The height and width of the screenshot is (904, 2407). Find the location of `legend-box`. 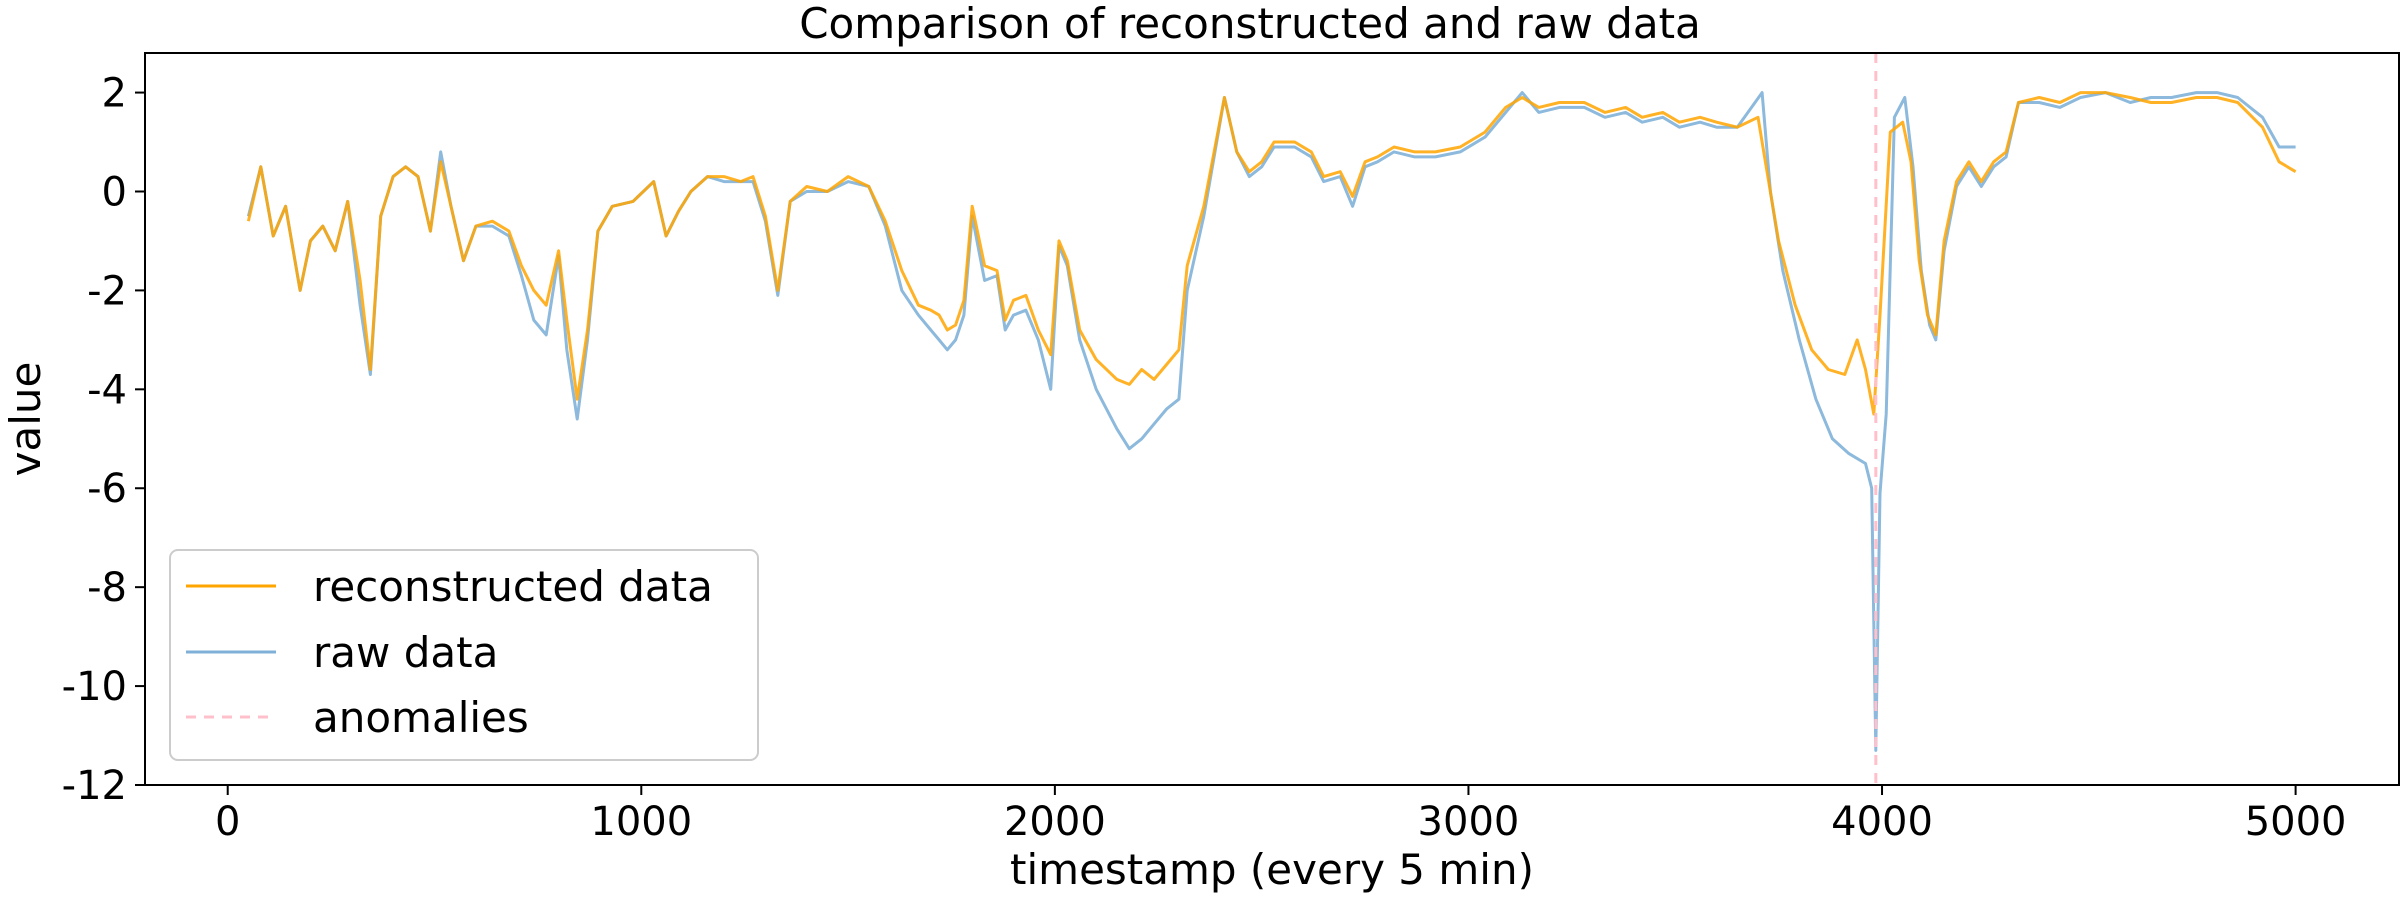

legend-box is located at coordinates (464, 655).